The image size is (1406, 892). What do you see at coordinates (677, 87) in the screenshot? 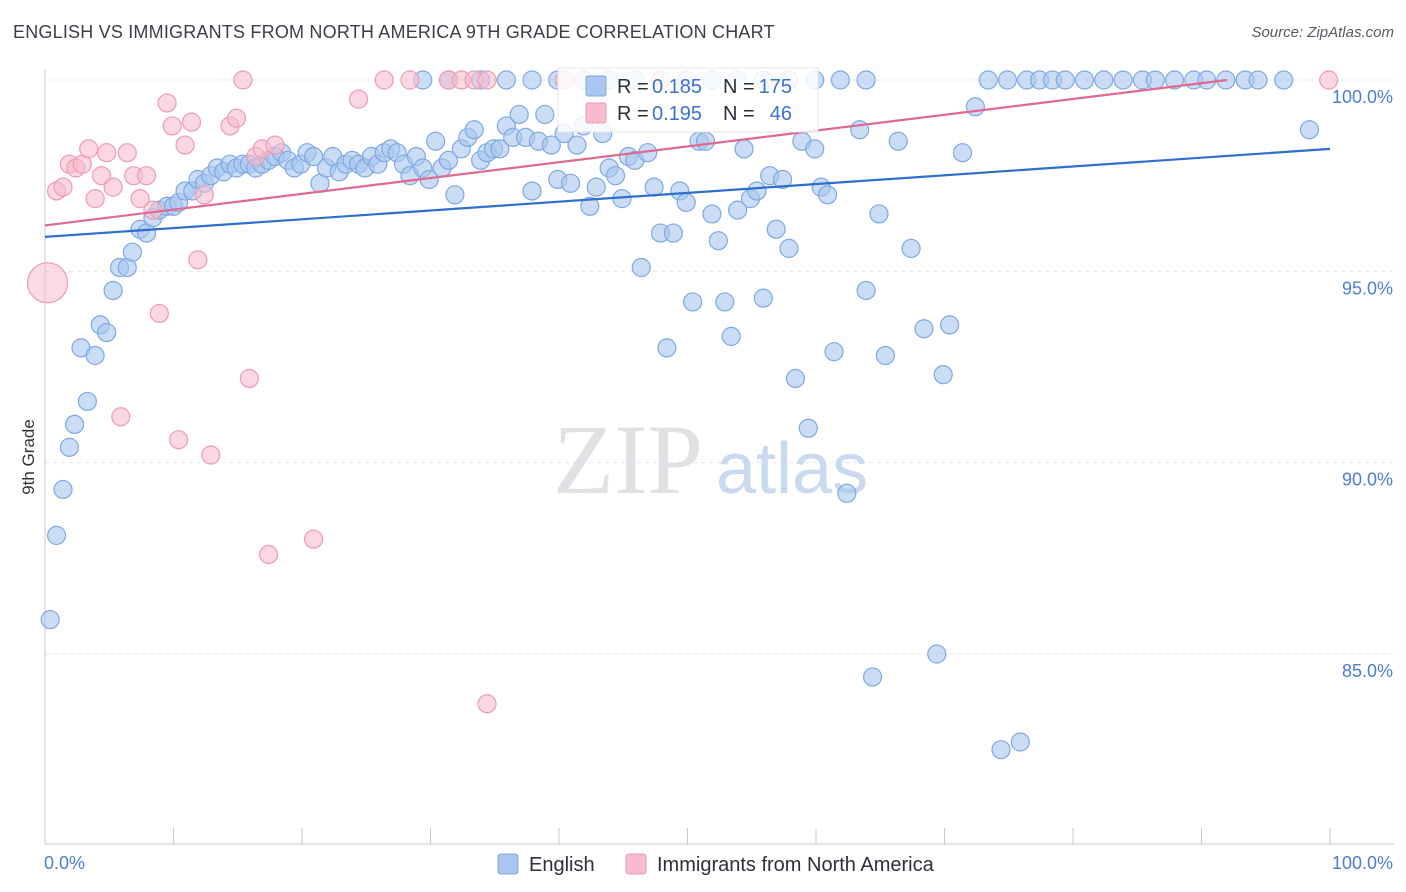
I see `english-r-value: 0.185` at bounding box center [677, 87].